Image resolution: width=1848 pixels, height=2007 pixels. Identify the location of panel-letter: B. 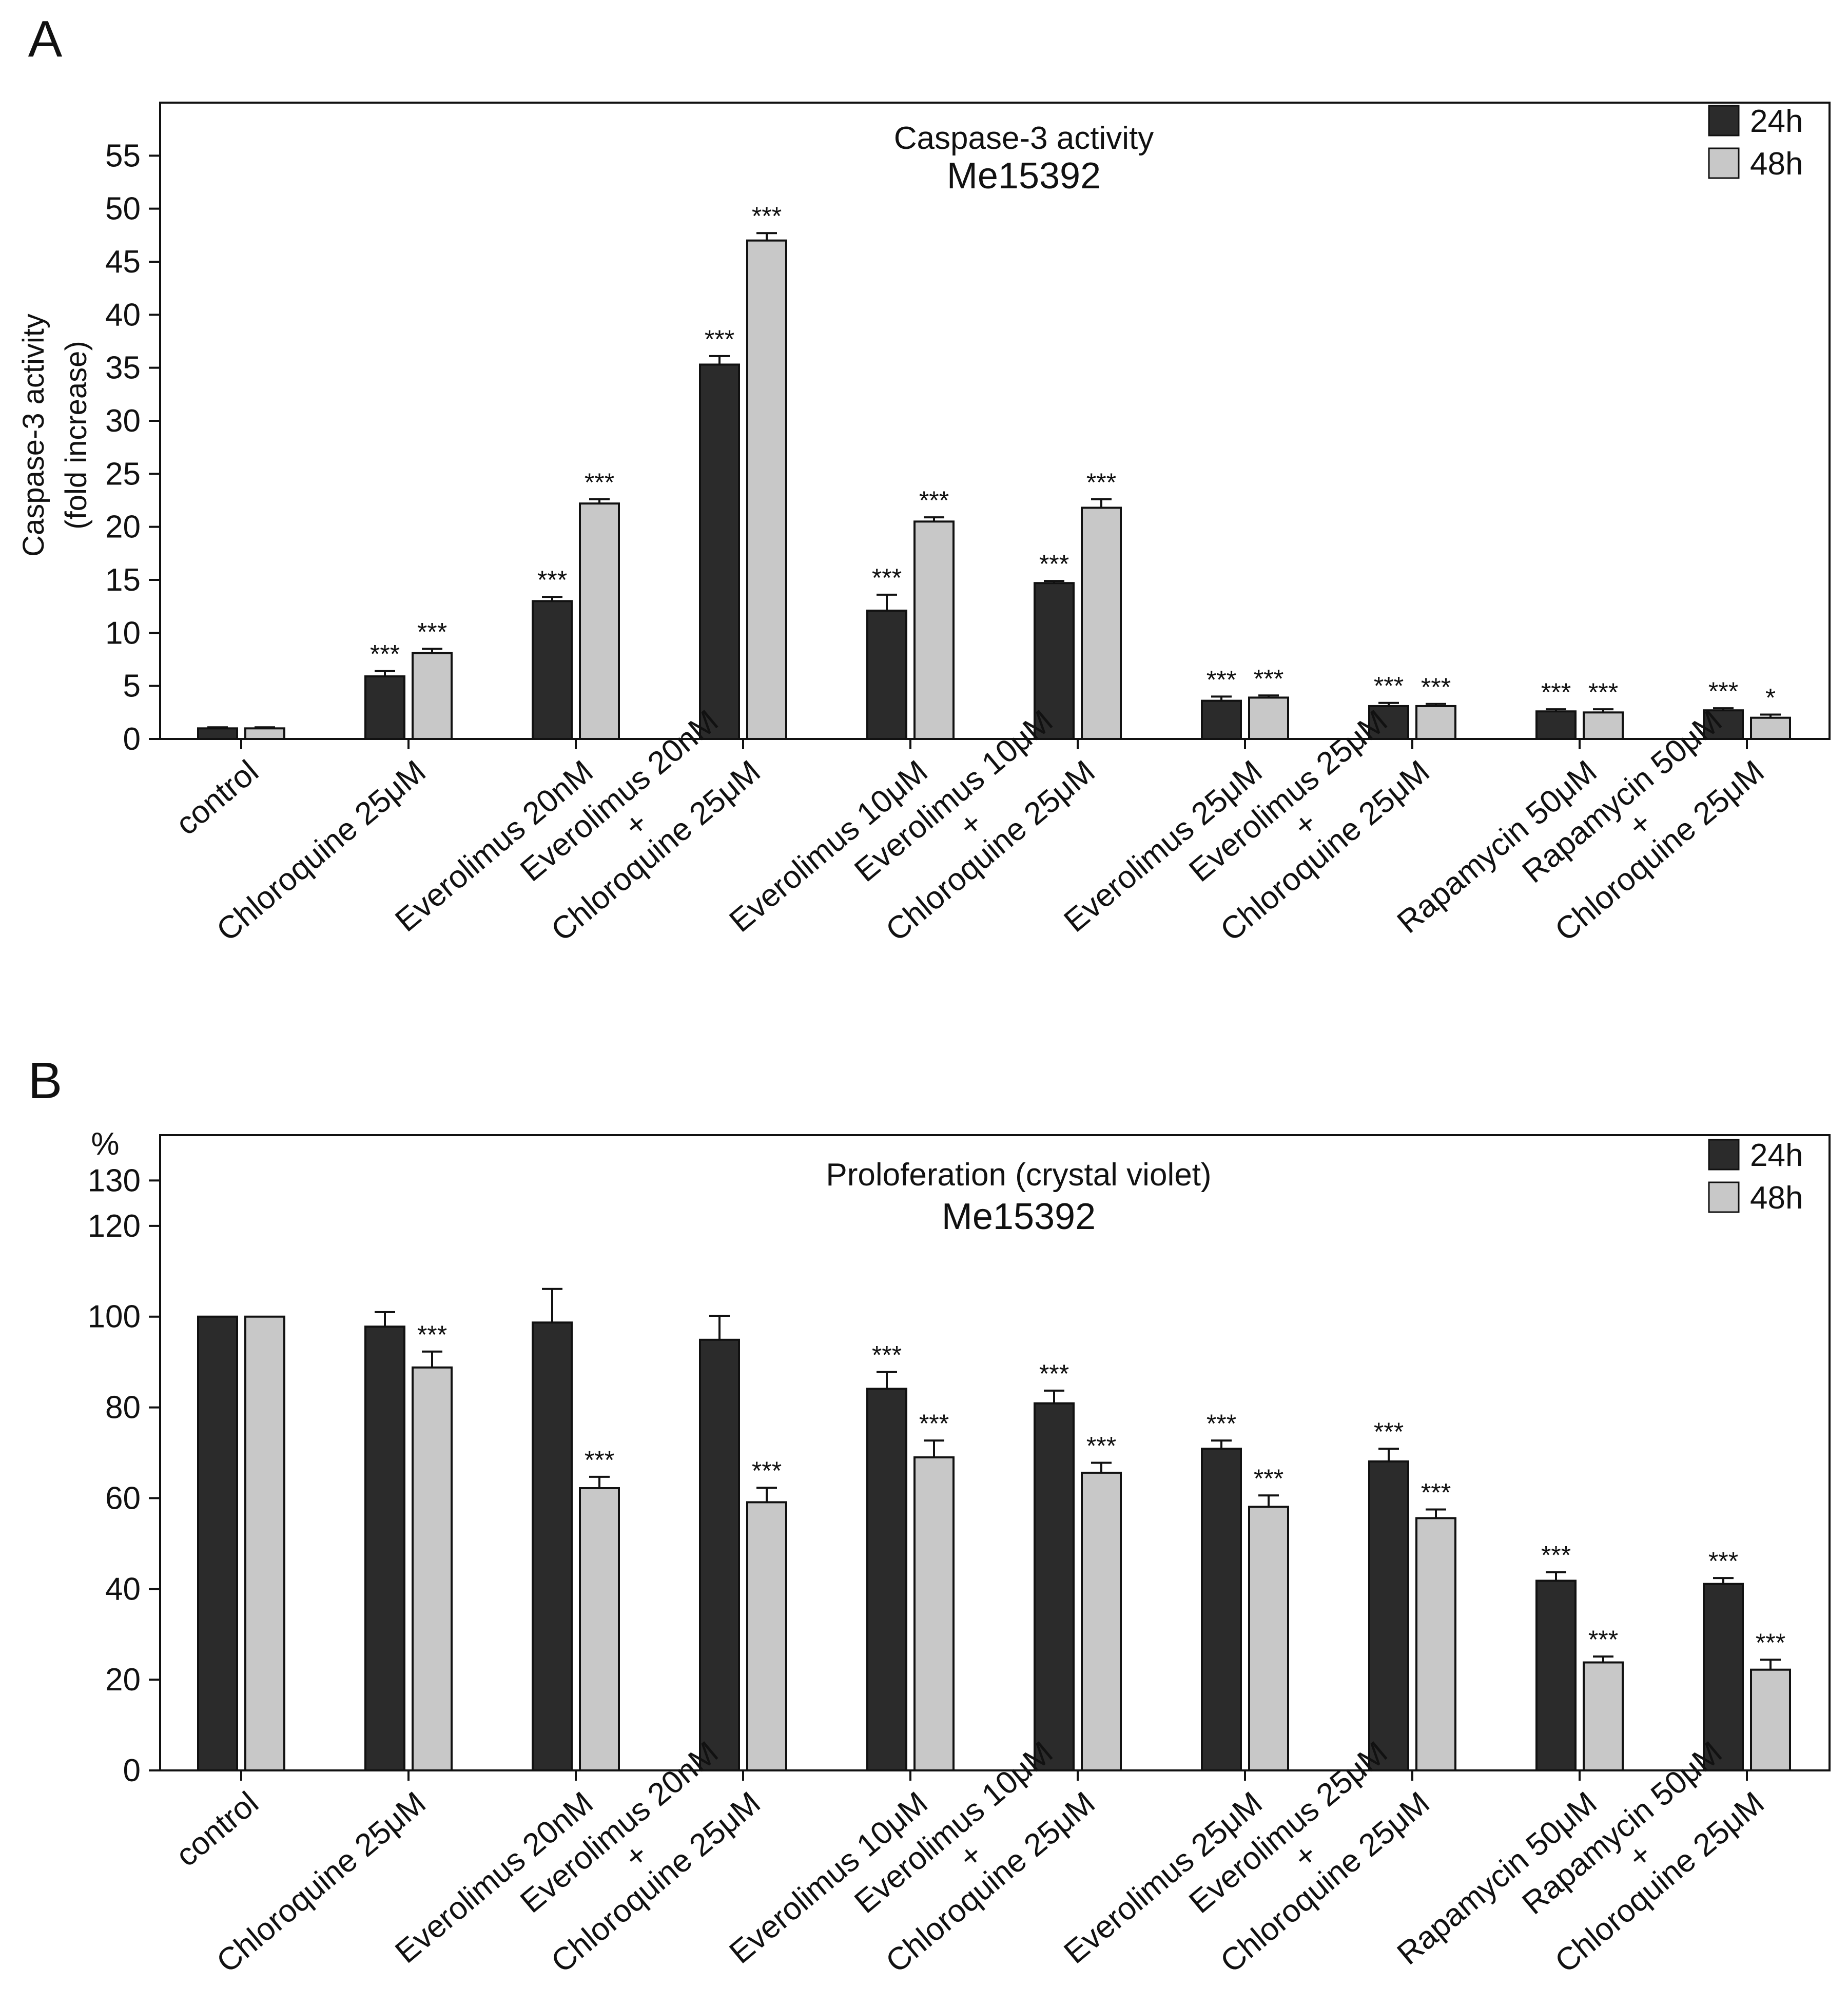
(45, 1080).